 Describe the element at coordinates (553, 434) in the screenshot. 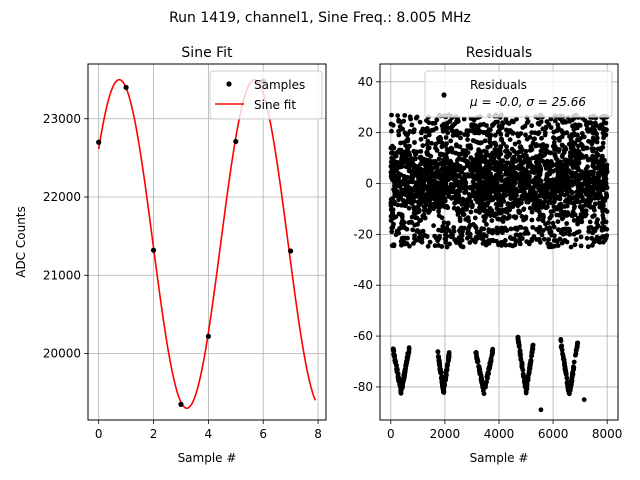

I see `x-tick-label: 6000` at that location.